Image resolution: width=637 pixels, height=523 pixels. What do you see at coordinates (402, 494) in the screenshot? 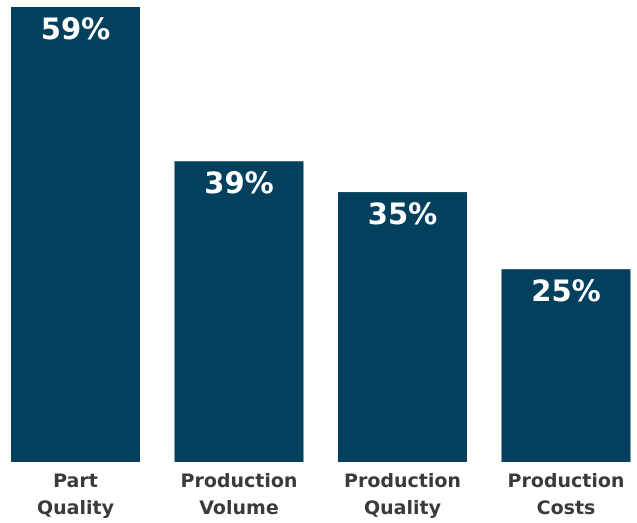
I see `category-label: Production Quality` at bounding box center [402, 494].